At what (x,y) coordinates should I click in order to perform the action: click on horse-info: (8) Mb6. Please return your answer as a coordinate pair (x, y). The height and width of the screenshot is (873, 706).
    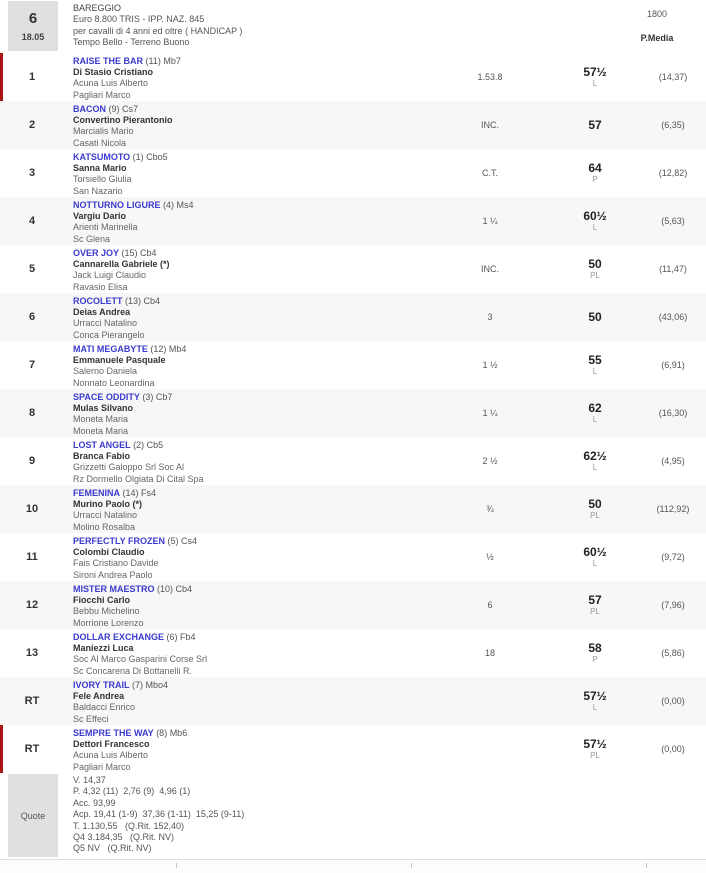
    Looking at the image, I should click on (170, 733).